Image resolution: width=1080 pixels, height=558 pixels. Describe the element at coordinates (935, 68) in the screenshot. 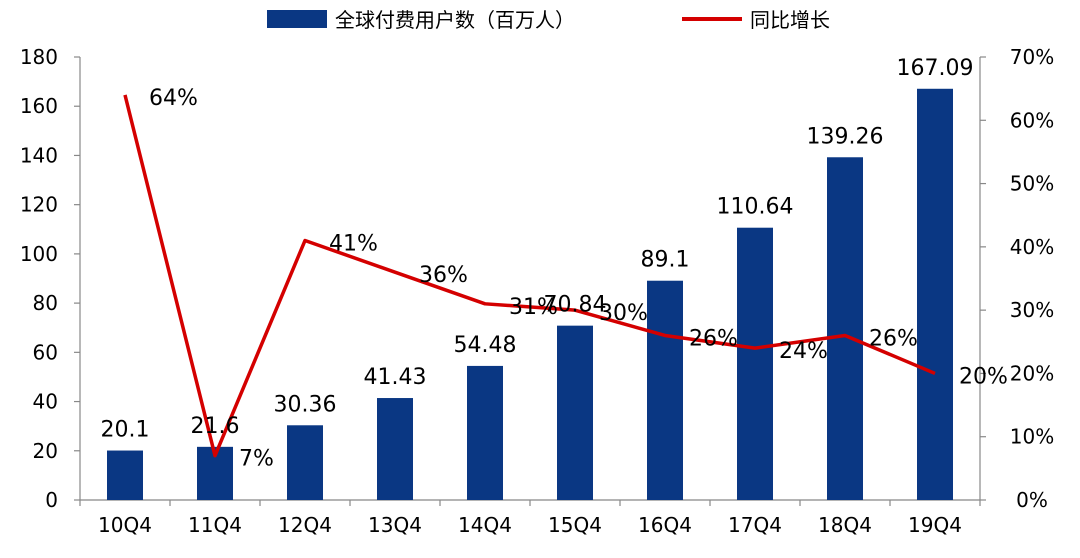

I see `bar-value-label: 167.09` at that location.